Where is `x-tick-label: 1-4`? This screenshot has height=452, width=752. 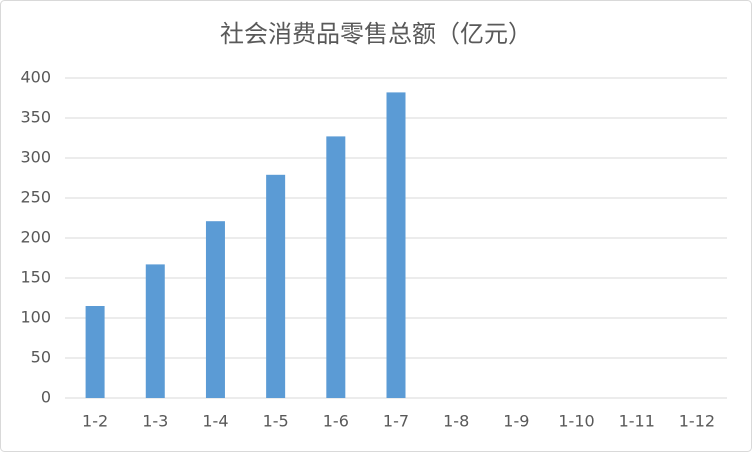 x-tick-label: 1-4 is located at coordinates (215, 421).